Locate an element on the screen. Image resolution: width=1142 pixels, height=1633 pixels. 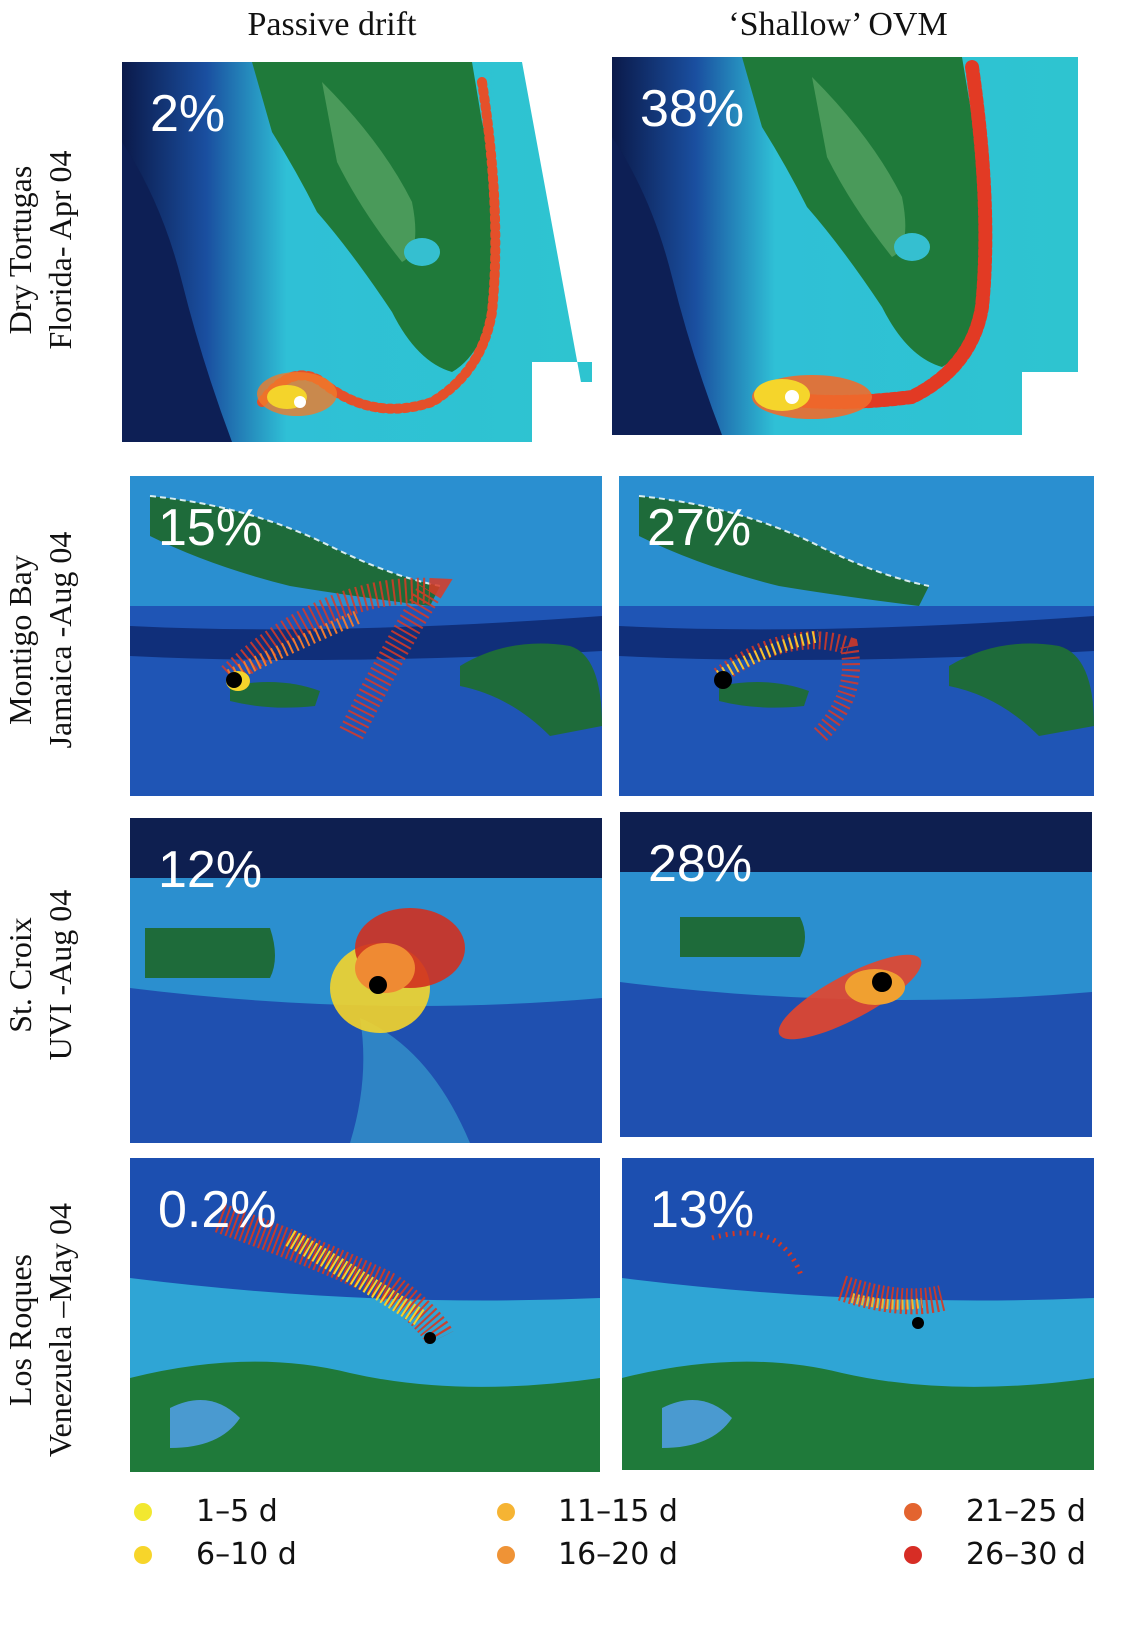
row-label-st-croix: St. Croix UVI -Aug 04 is located at coordinates (40, 975).